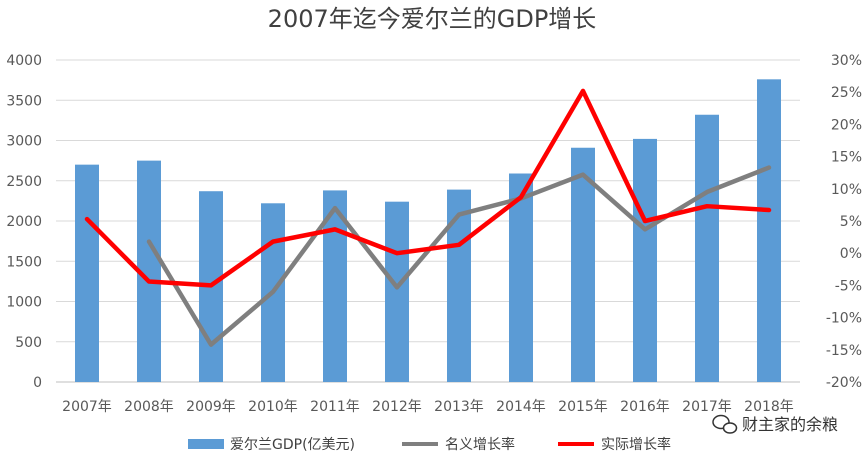 The image size is (864, 458). What do you see at coordinates (206, 444) in the screenshot?
I see `legend-swatch-gdp` at bounding box center [206, 444].